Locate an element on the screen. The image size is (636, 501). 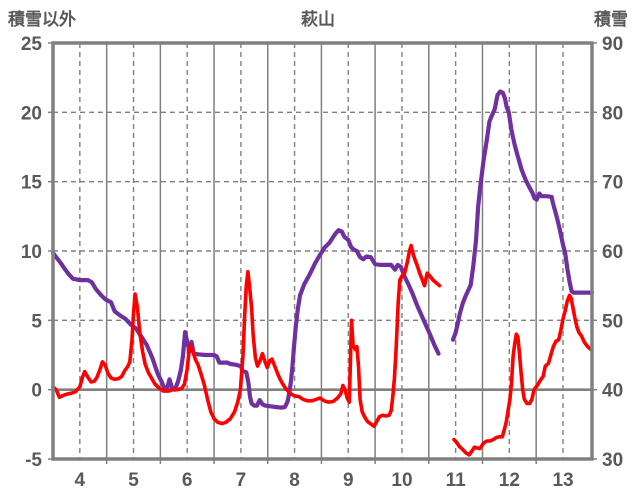
purple-series-line is located at coordinates (522, 215).